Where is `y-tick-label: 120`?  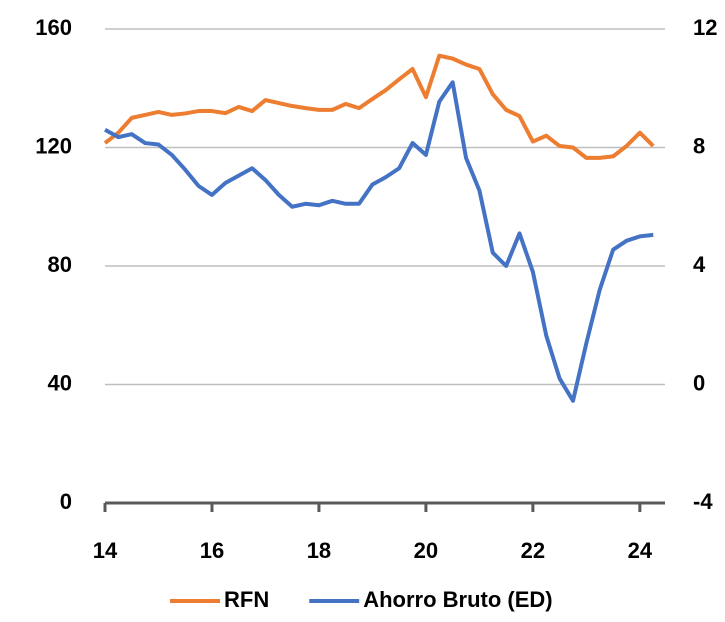 y-tick-label: 120 is located at coordinates (53, 145).